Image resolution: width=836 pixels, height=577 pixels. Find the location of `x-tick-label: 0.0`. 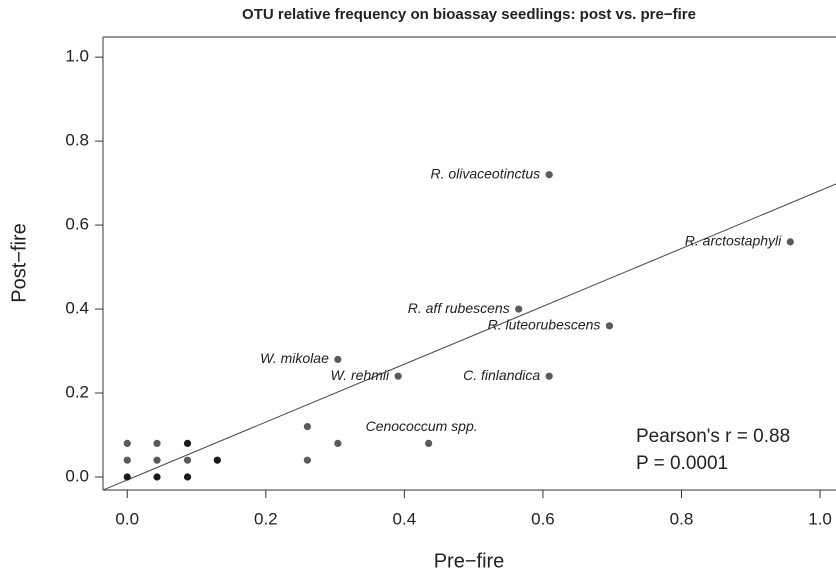

x-tick-label: 0.0 is located at coordinates (127, 518).